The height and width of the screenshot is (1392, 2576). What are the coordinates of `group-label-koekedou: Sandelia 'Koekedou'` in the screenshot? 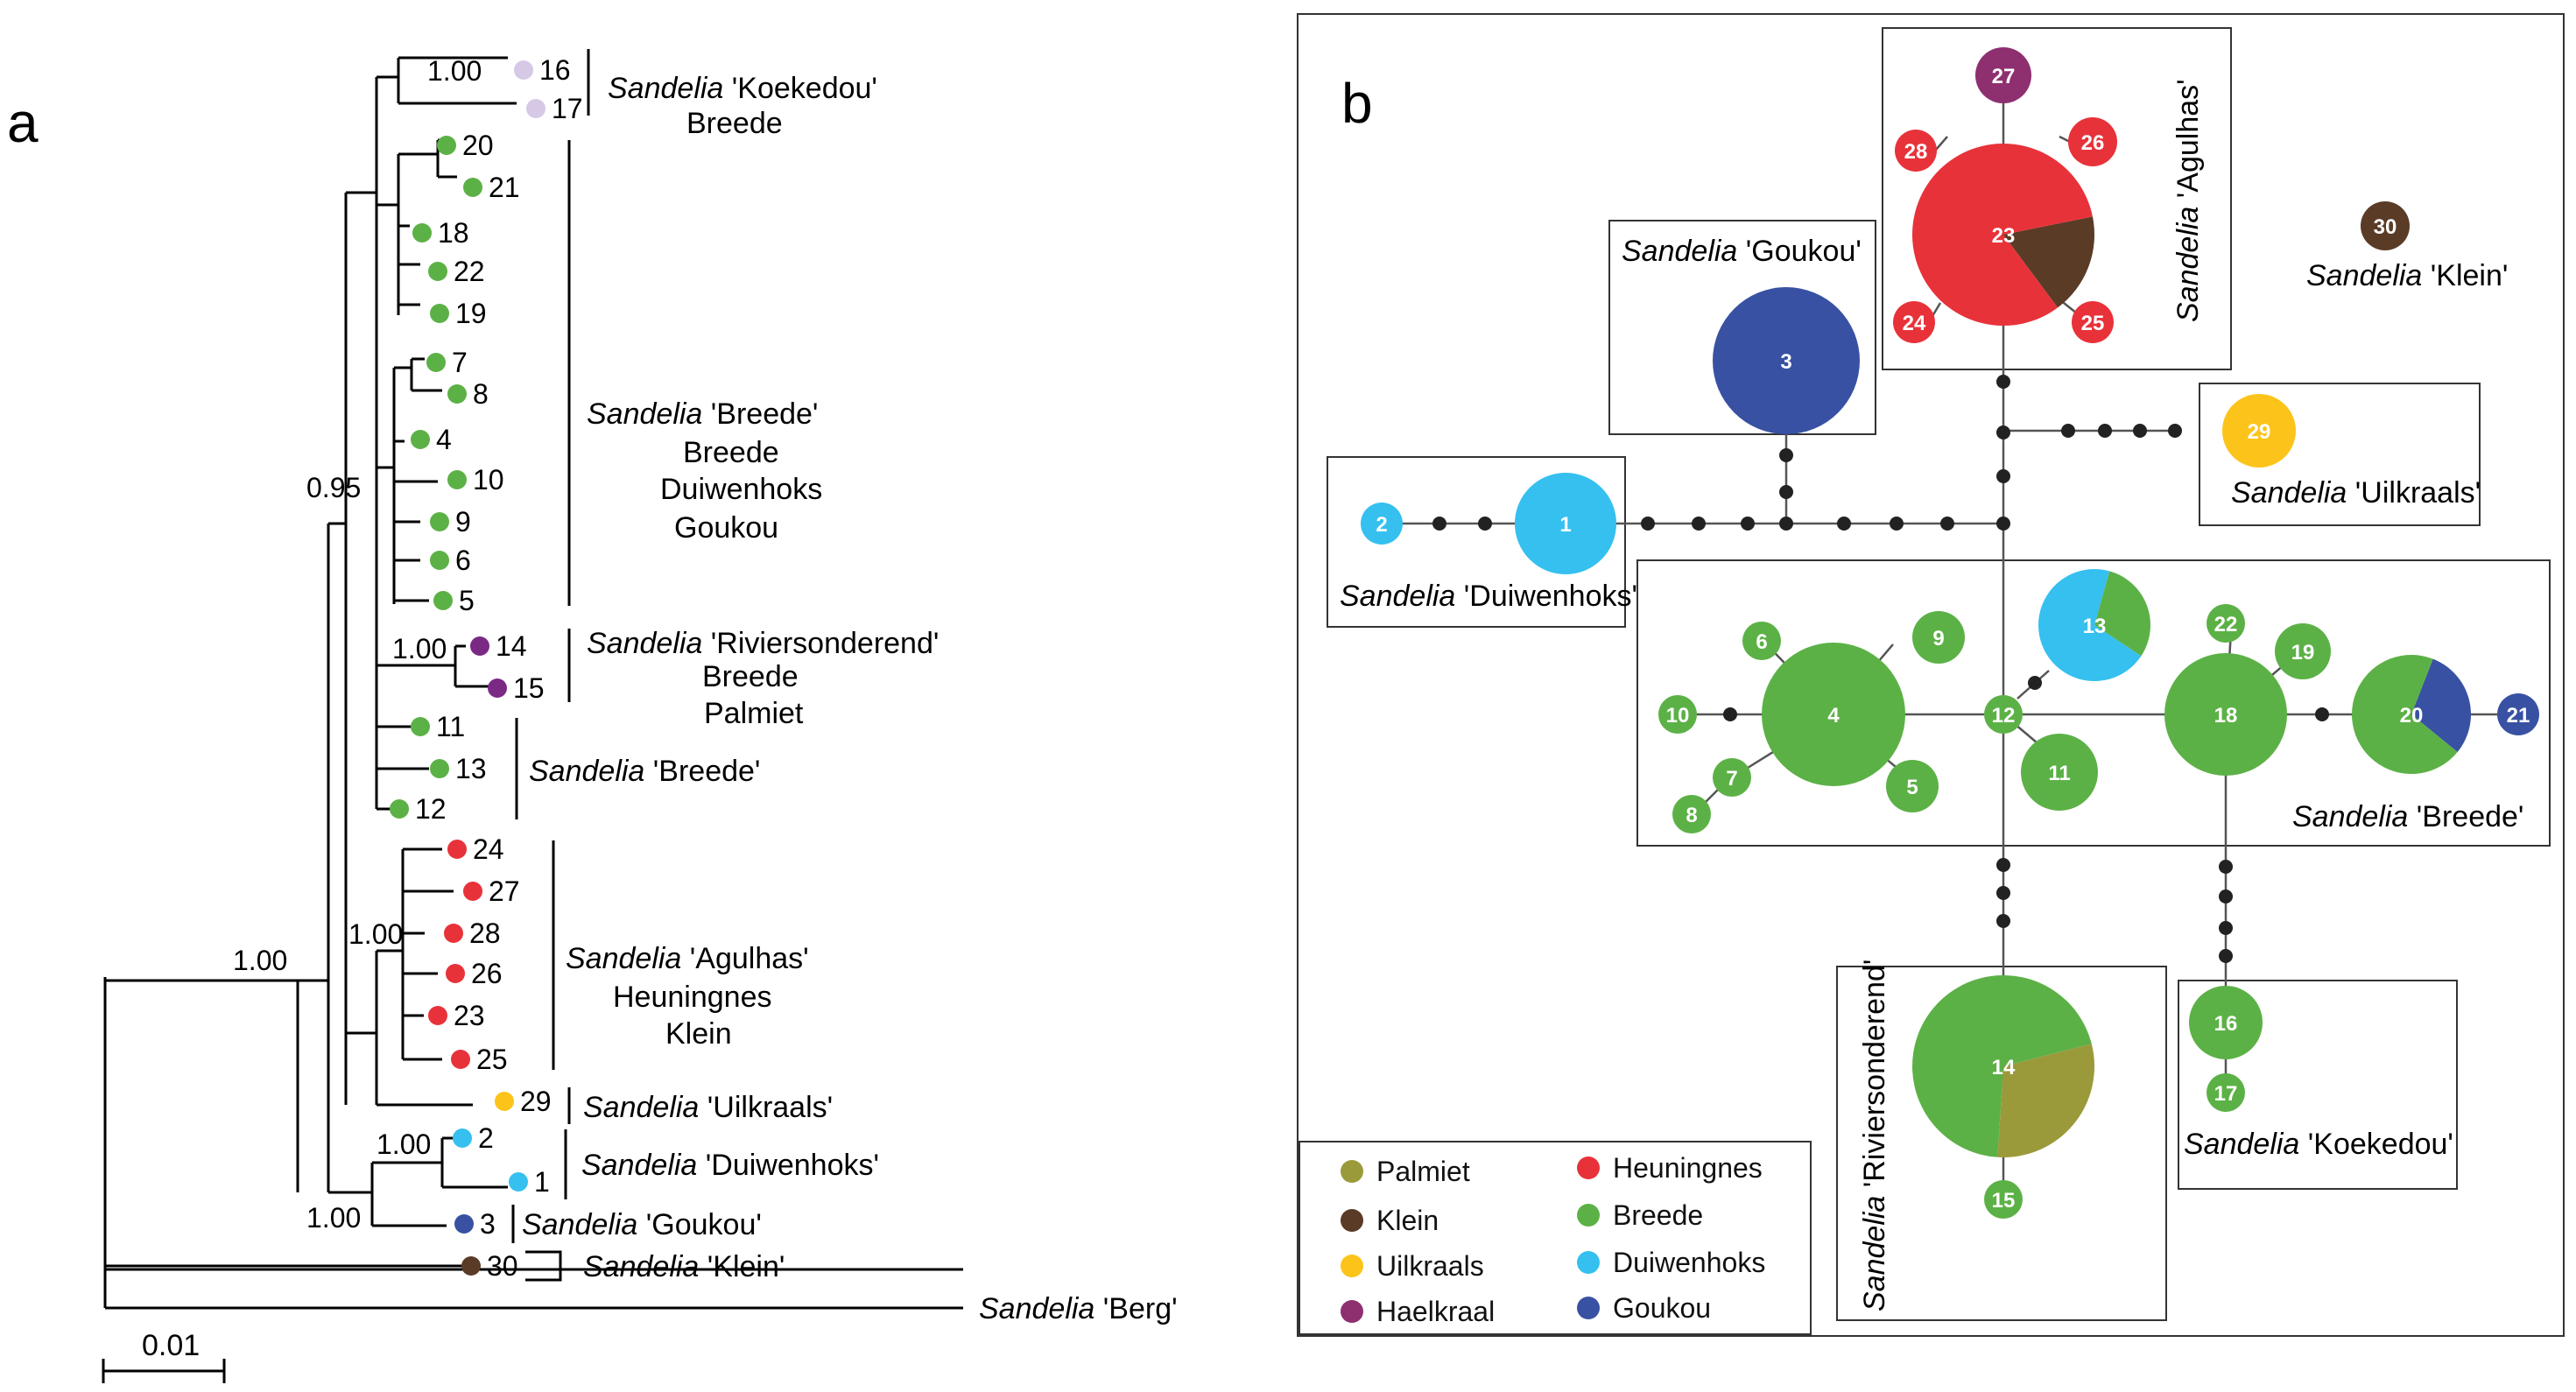 It's located at (2318, 1144).